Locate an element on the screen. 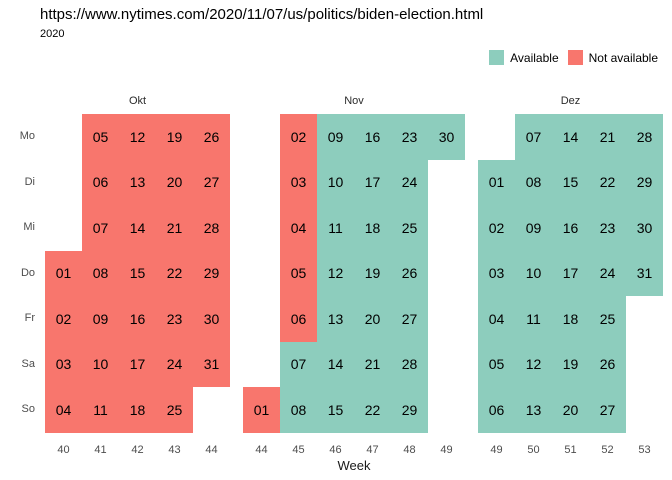  week-number-label: 53 is located at coordinates (644, 449).